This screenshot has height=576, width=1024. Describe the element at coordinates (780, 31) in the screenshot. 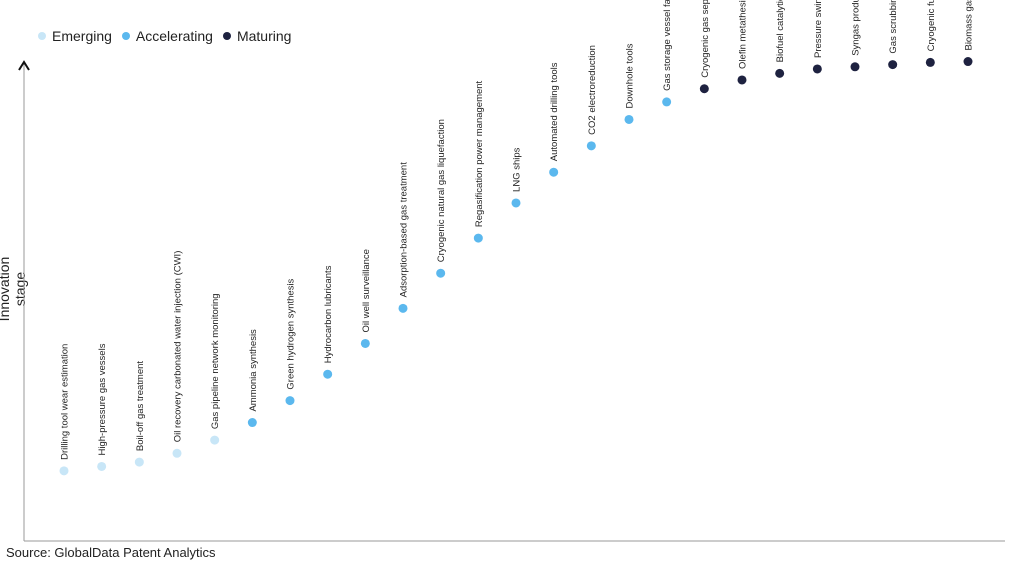

I see `data-label: Biofuel catalytic cracking` at that location.